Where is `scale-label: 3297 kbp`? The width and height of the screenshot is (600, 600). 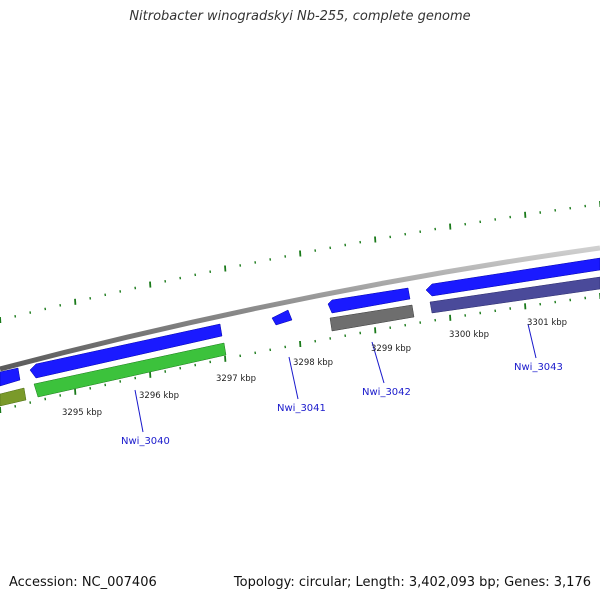 scale-label: 3297 kbp is located at coordinates (236, 379).